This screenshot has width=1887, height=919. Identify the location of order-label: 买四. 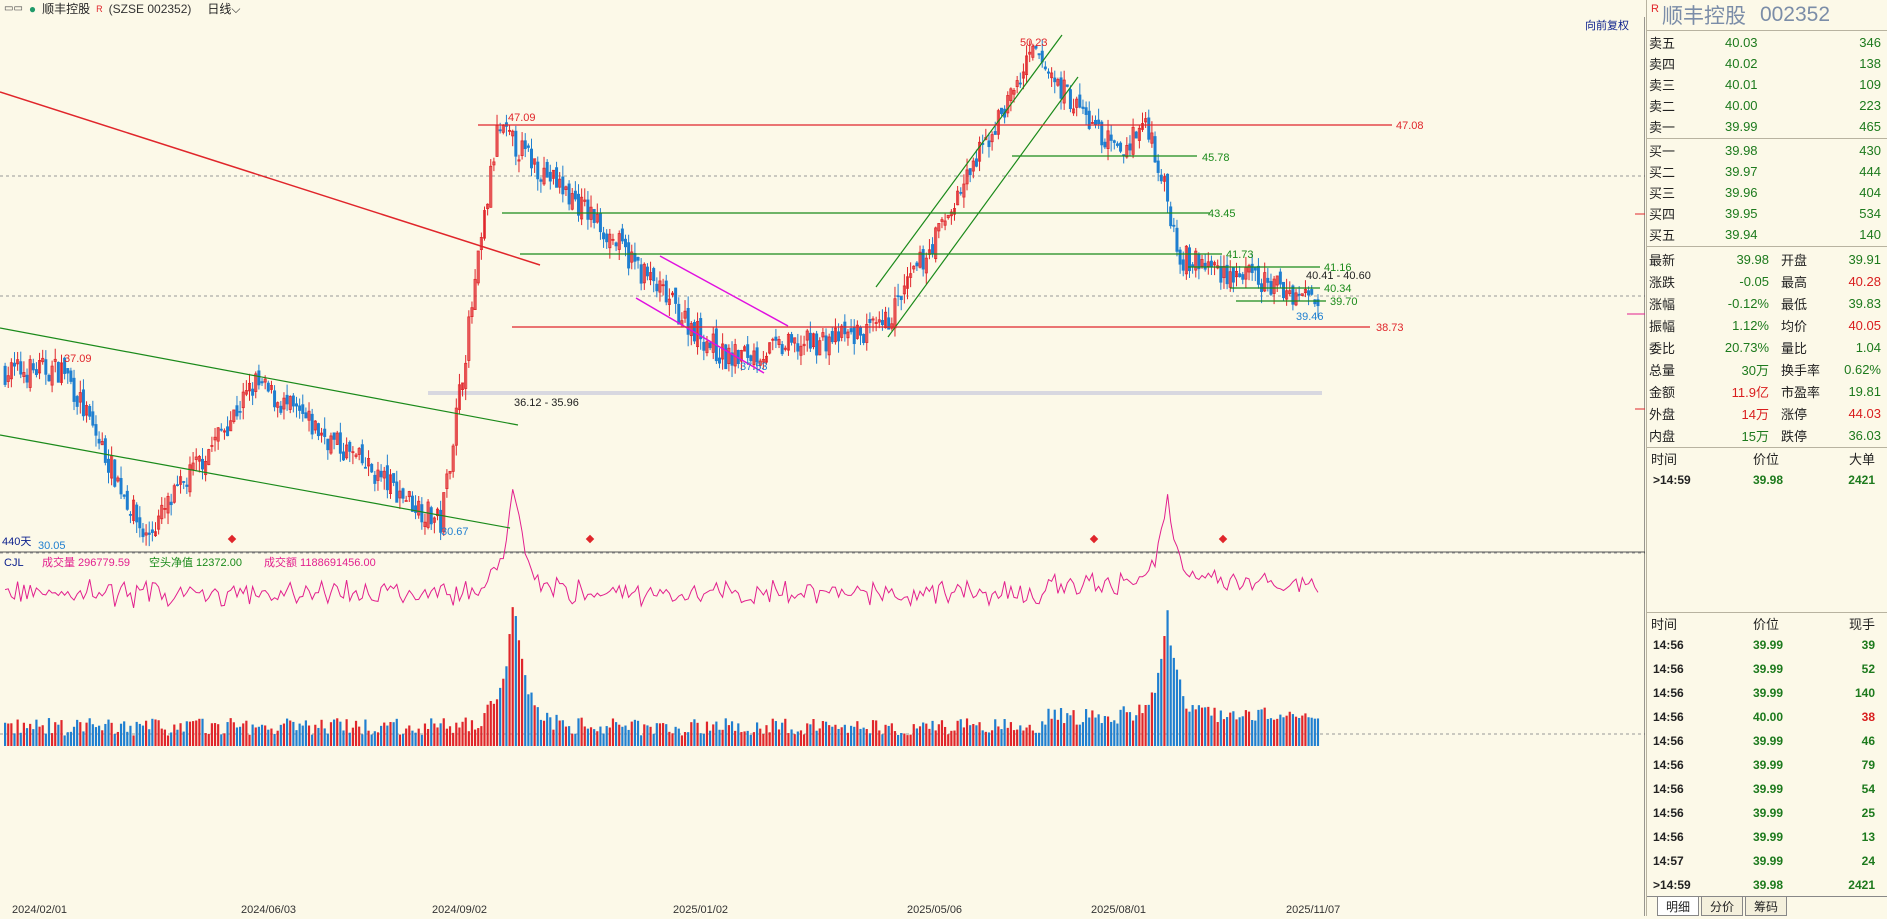
(1662, 214).